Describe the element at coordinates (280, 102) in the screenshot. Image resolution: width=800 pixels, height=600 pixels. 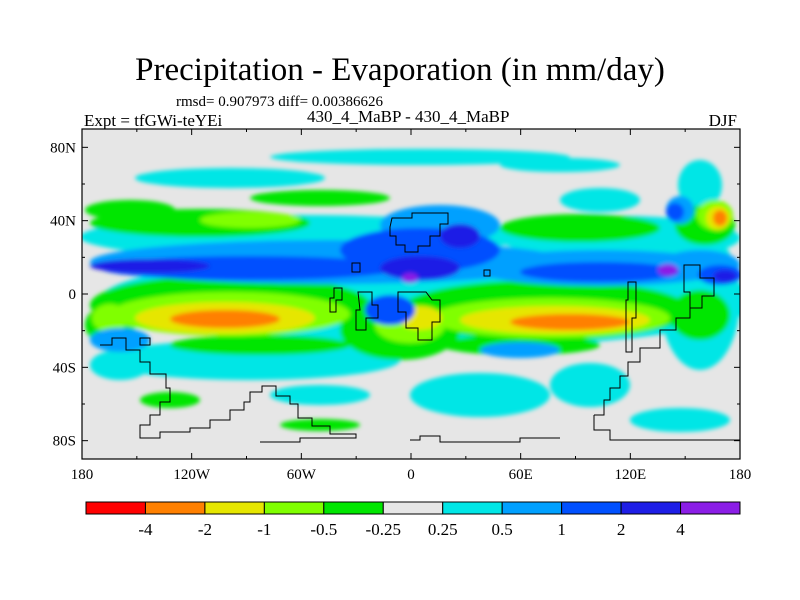
I see `stats-string: rmsd= 0.907973 diff= 0.00386626` at that location.